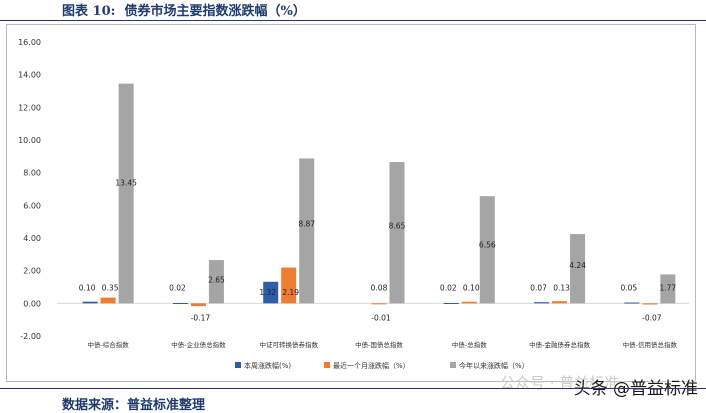 Image resolution: width=706 pixels, height=413 pixels. Describe the element at coordinates (652, 317) in the screenshot. I see `data-label: -0.07` at that location.